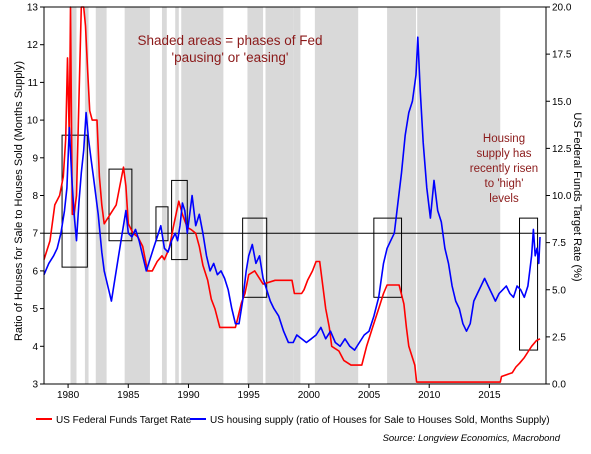 Image resolution: width=591 pixels, height=454 pixels. Describe the element at coordinates (504, 199) in the screenshot. I see `housing-note-line5: levels` at that location.